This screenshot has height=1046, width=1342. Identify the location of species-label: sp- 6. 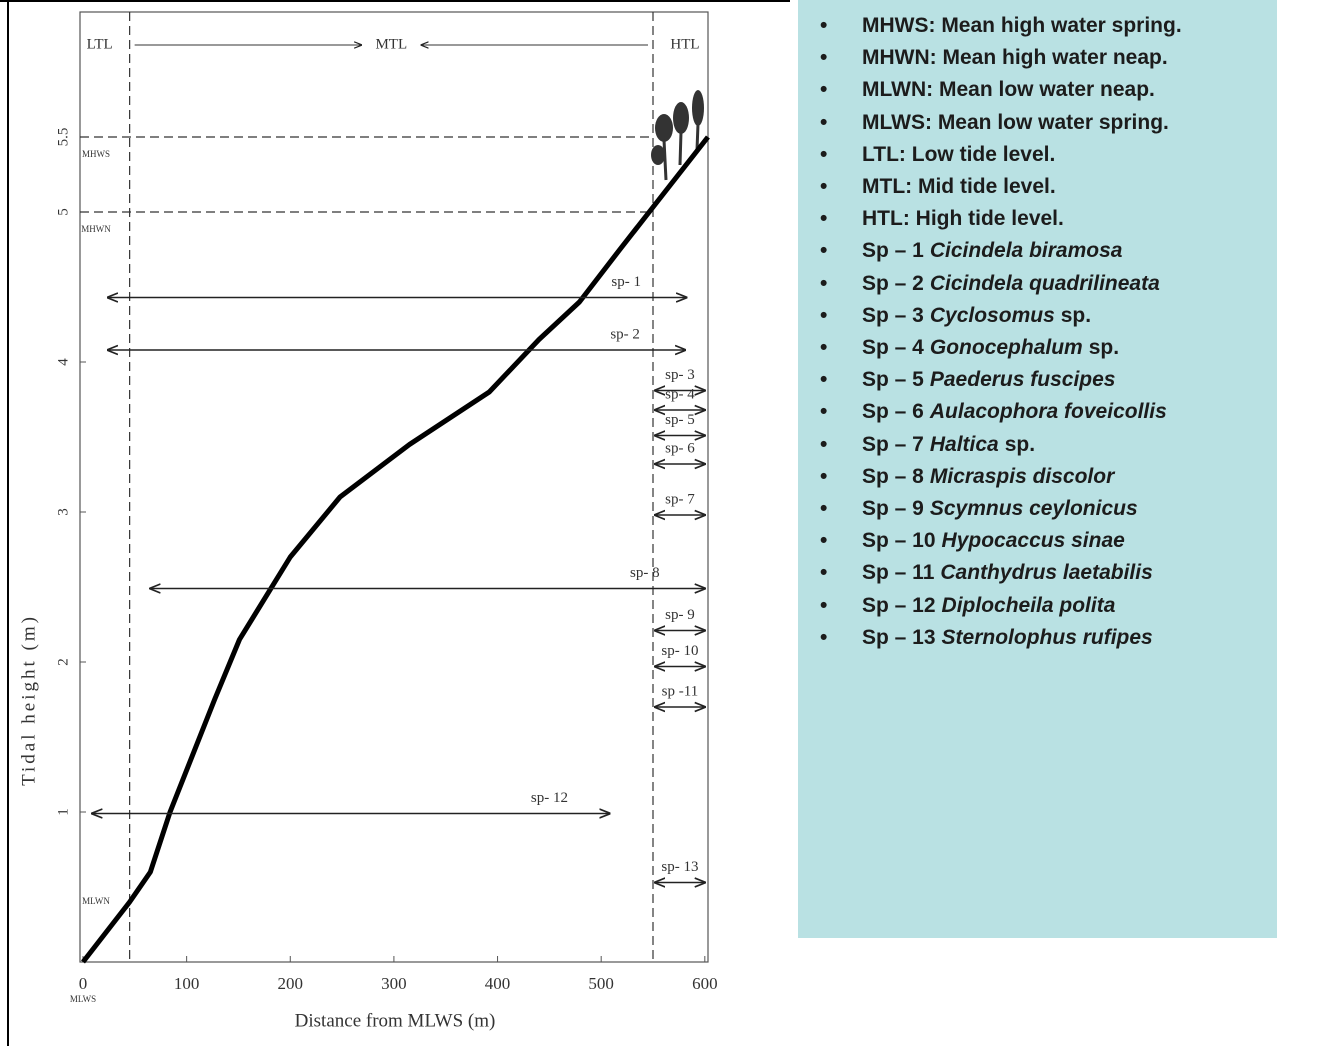
(680, 448).